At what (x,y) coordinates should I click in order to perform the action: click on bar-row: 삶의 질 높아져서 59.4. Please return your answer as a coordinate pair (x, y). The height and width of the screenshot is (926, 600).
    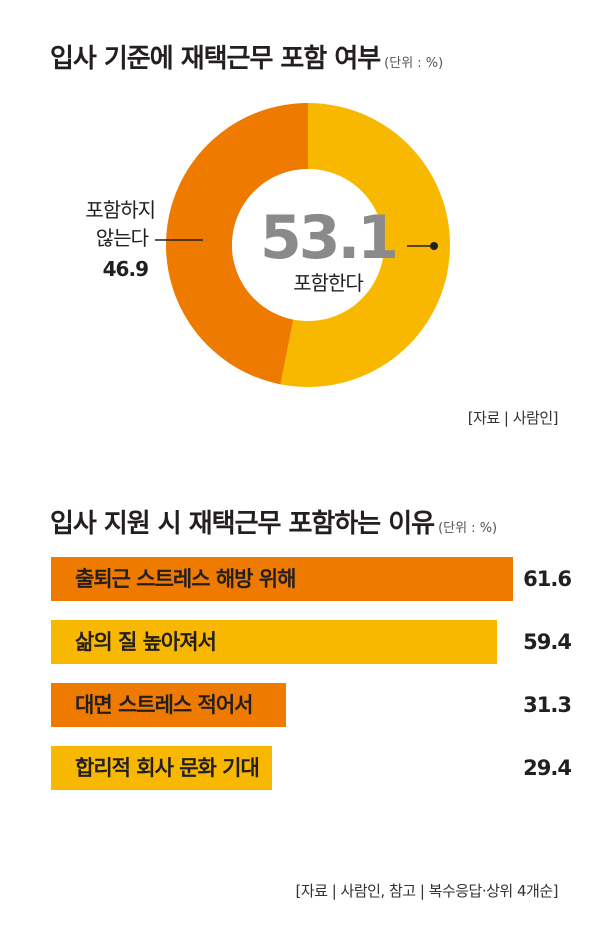
    Looking at the image, I should click on (311, 642).